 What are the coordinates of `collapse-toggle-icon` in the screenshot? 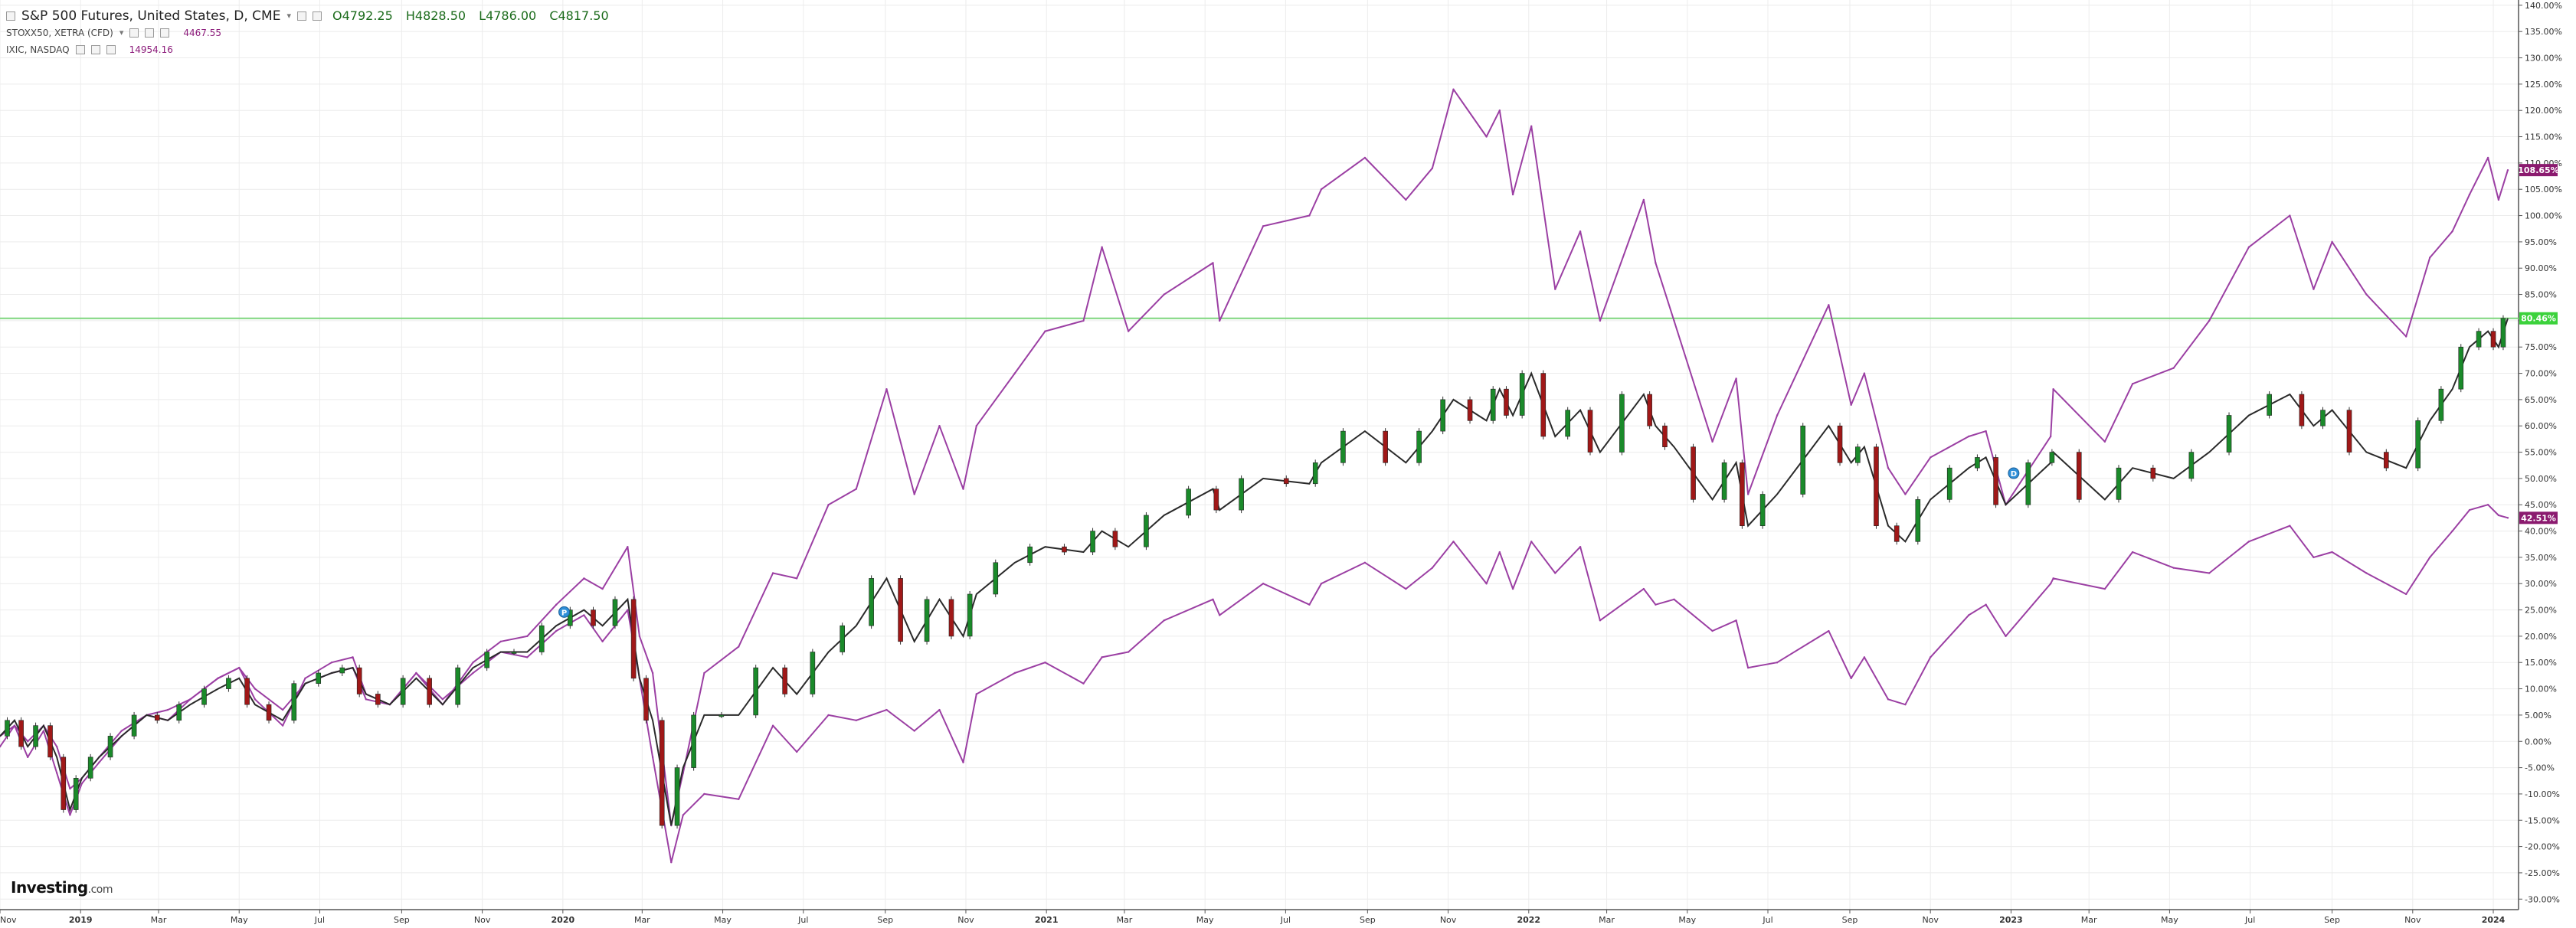 It's located at (10, 16).